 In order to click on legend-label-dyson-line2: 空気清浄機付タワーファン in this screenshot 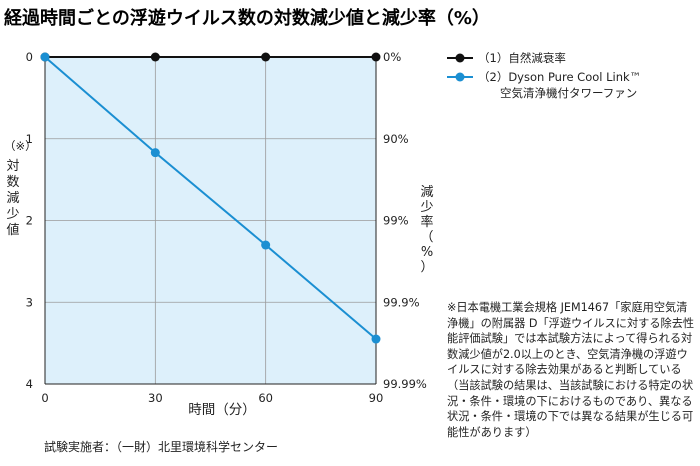, I will do `click(568, 93)`.